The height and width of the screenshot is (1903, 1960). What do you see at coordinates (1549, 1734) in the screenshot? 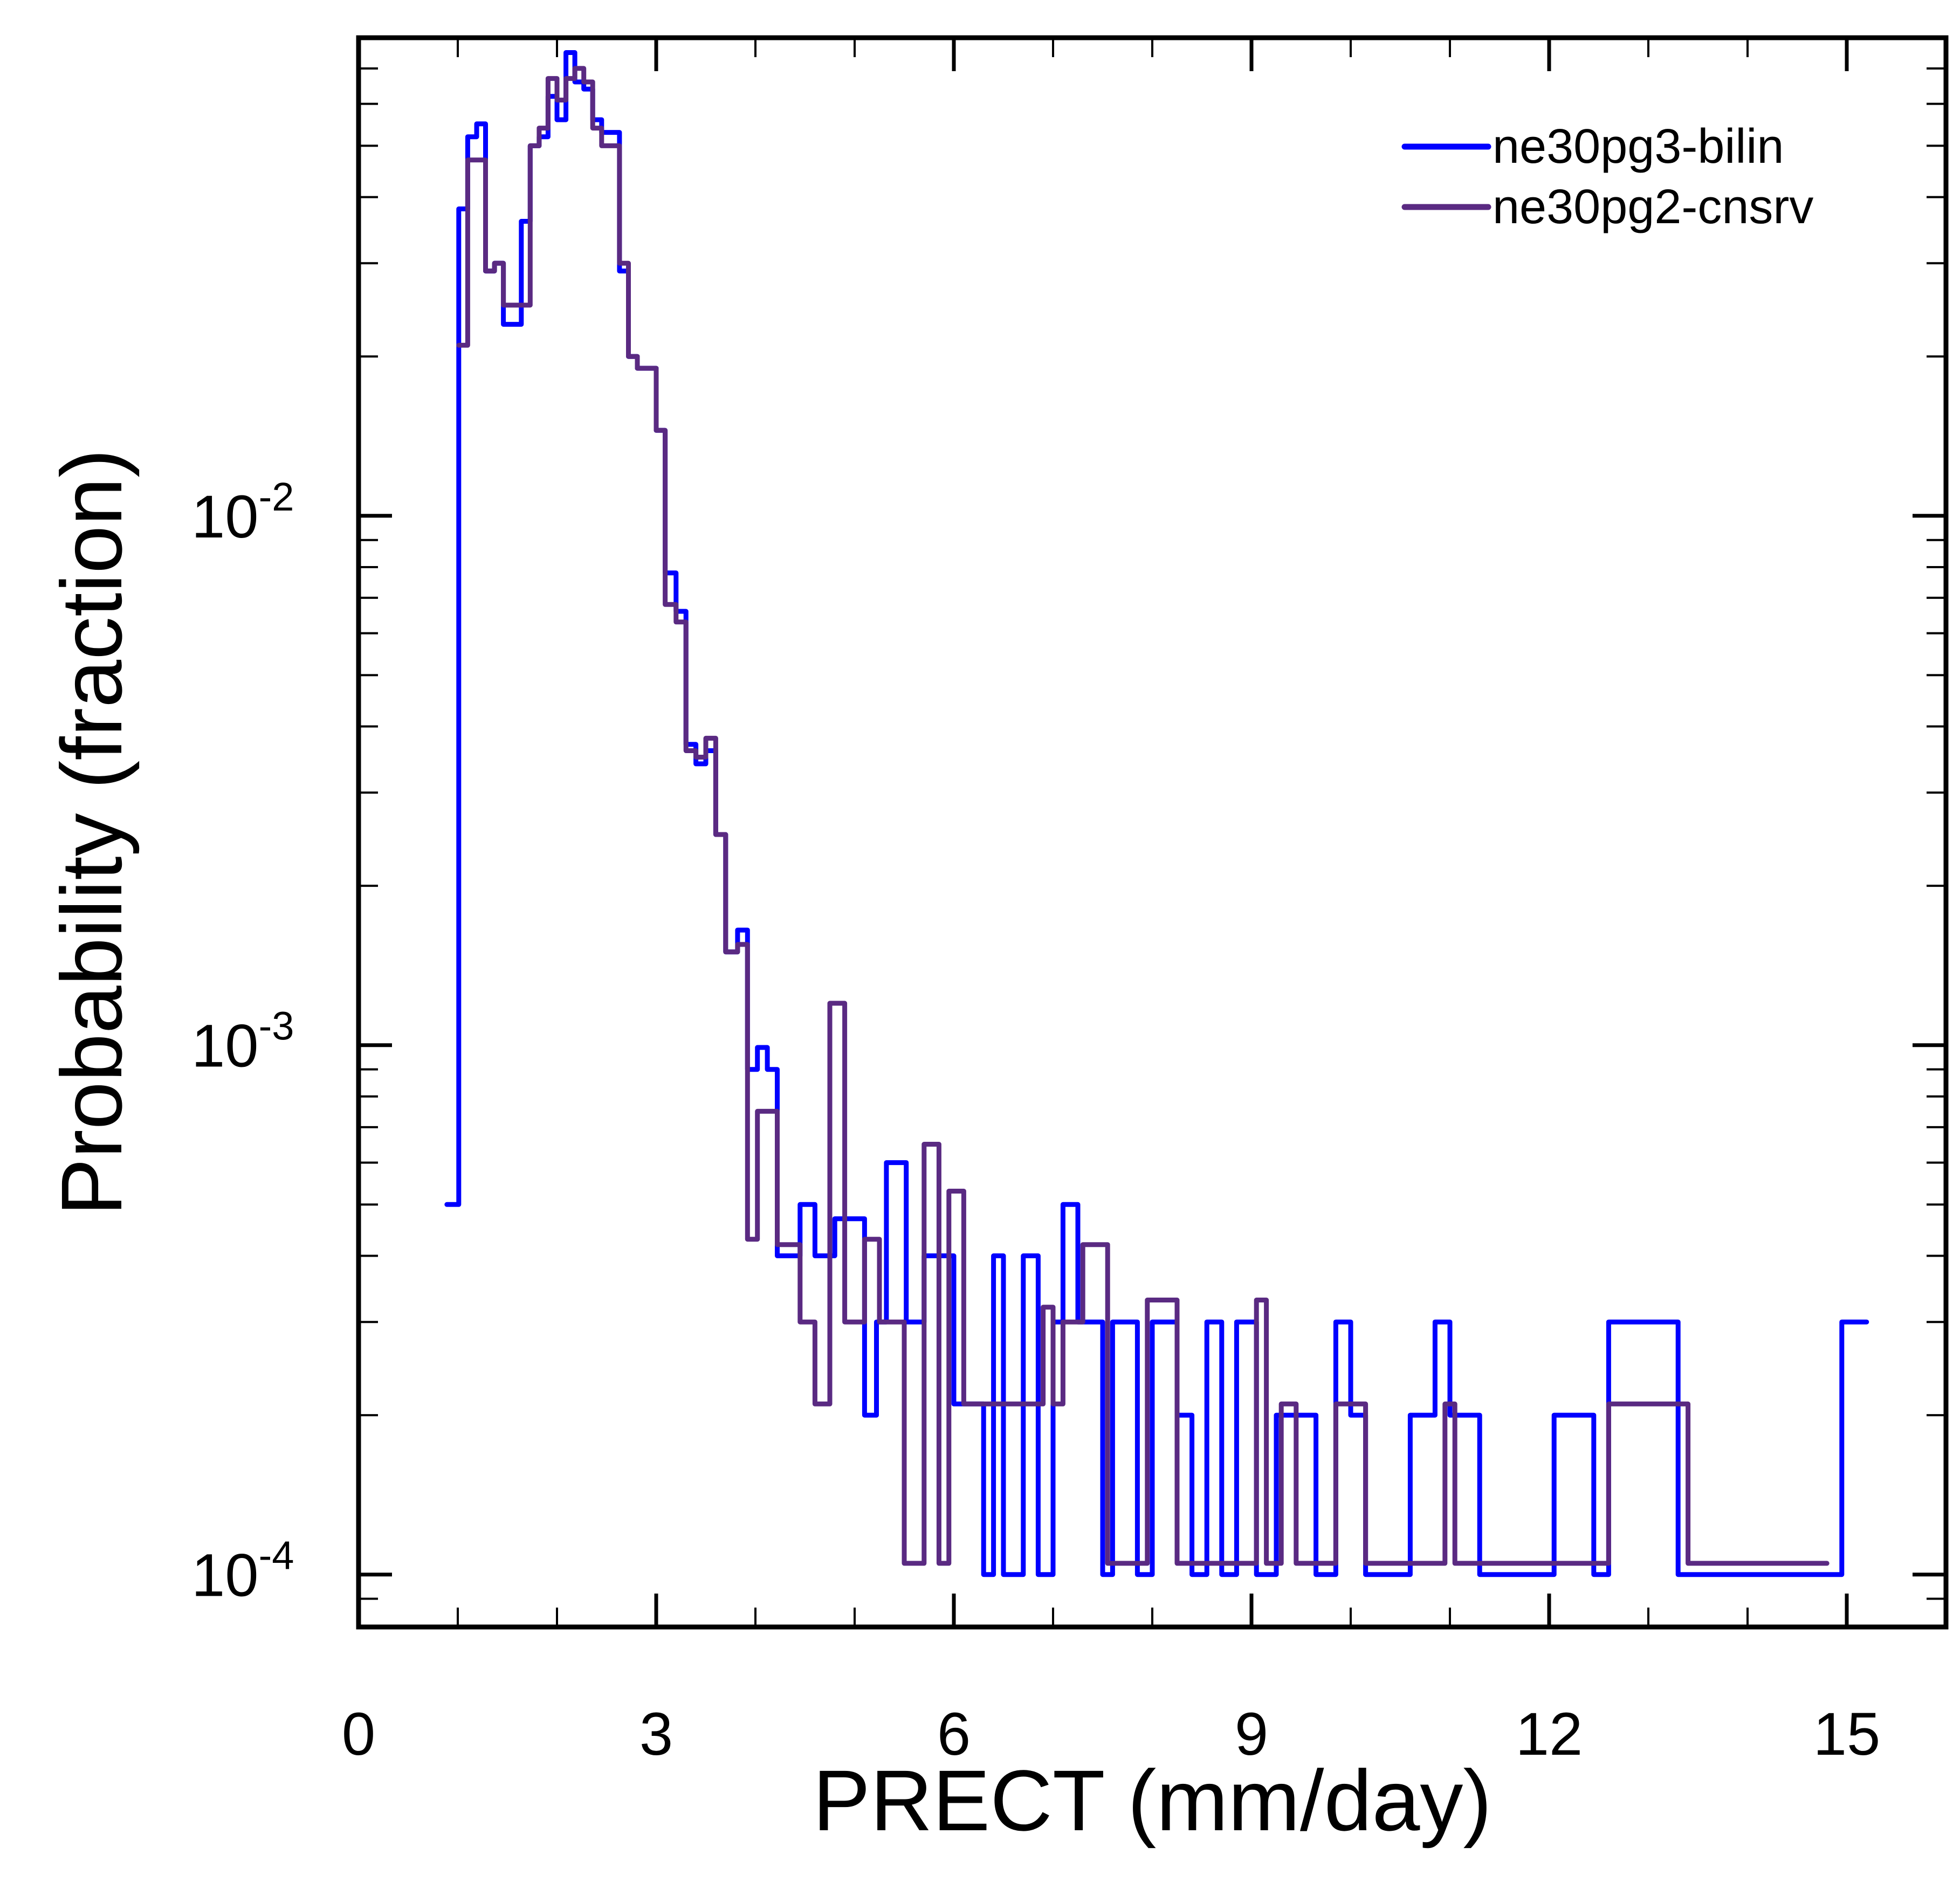
I see `x-tick-label: 12` at bounding box center [1549, 1734].